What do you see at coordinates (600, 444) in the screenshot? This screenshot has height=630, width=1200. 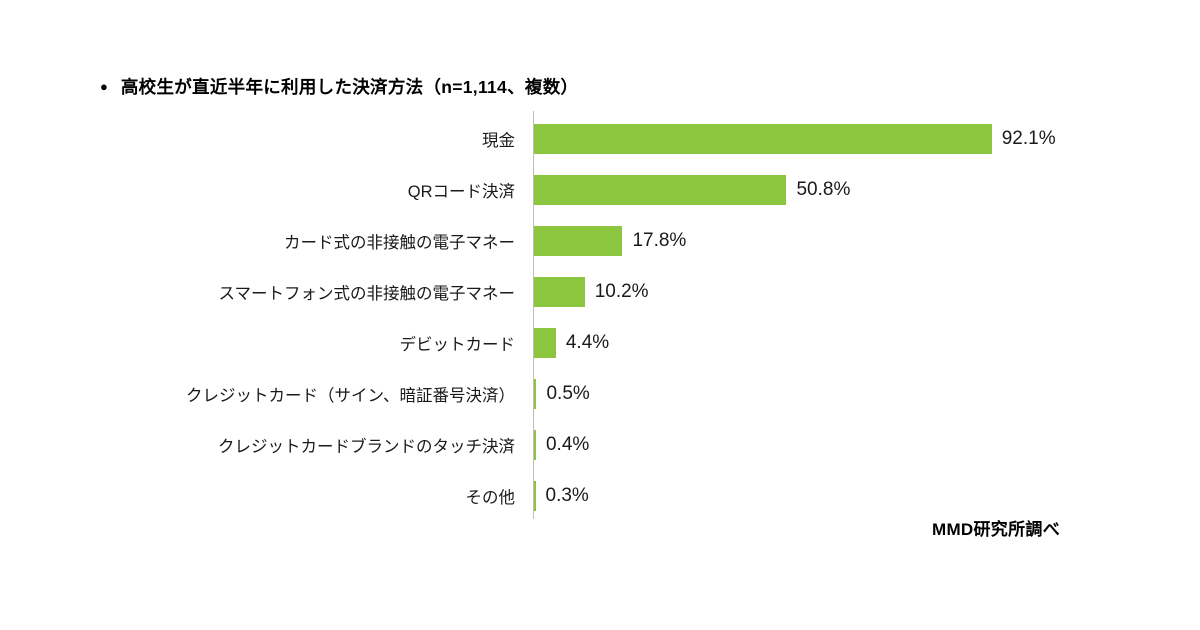 I see `bar-row: クレジットカードブランドのタッチ決済 0.4%` at bounding box center [600, 444].